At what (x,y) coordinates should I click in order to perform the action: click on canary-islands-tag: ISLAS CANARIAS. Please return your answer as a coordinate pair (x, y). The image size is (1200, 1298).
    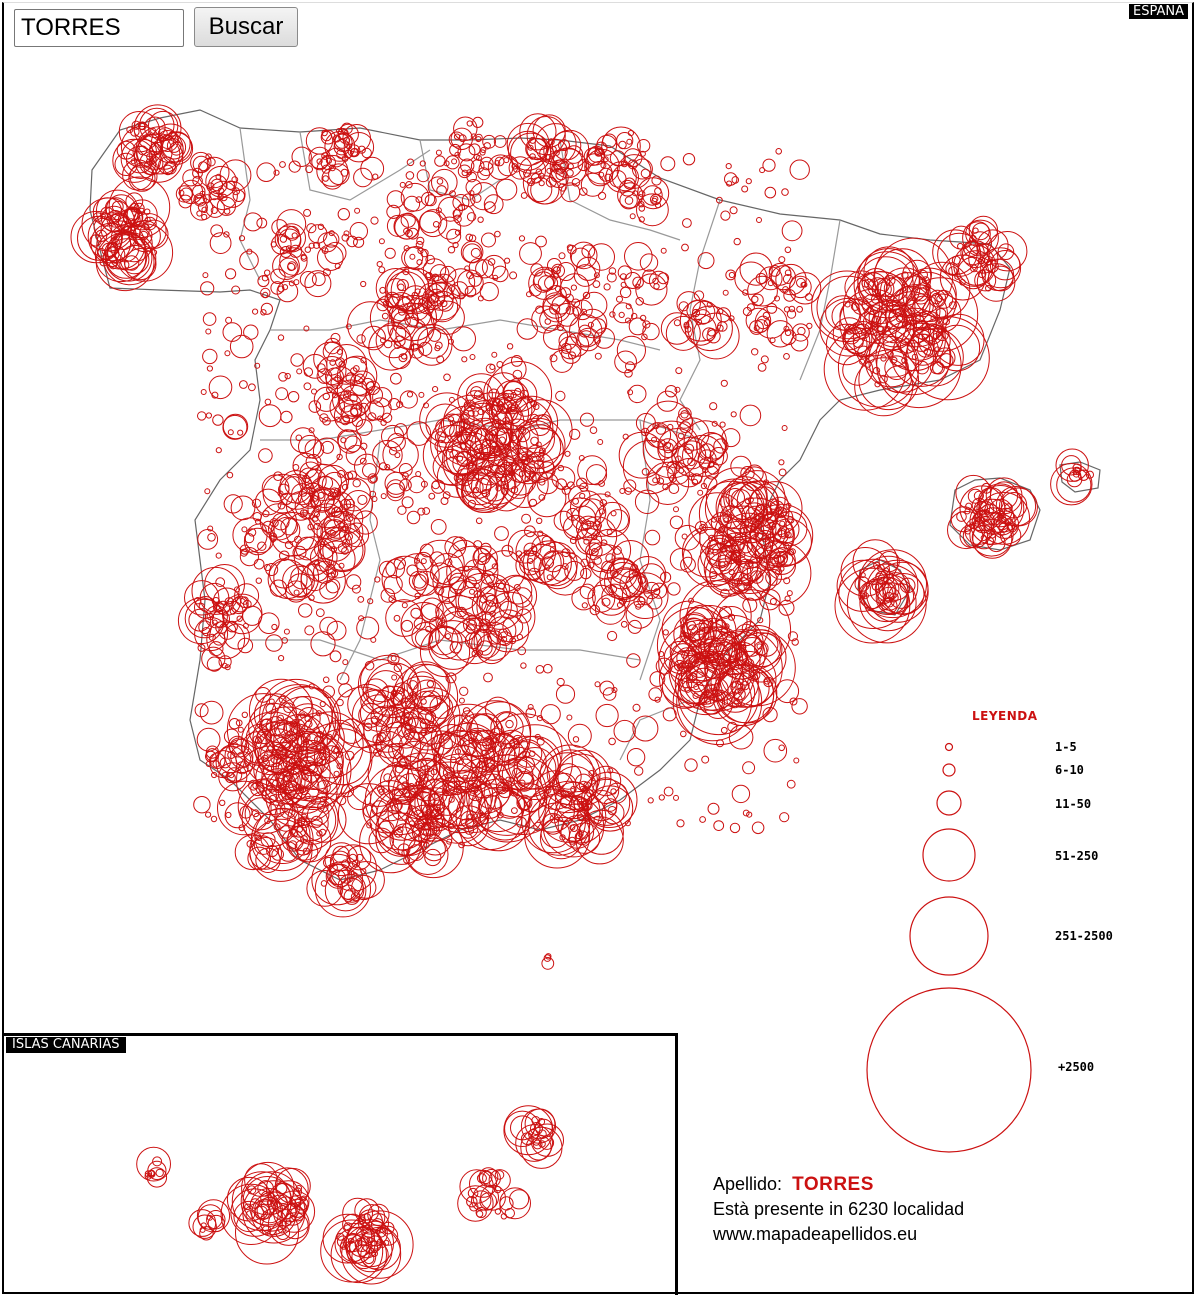
    Looking at the image, I should click on (66, 1045).